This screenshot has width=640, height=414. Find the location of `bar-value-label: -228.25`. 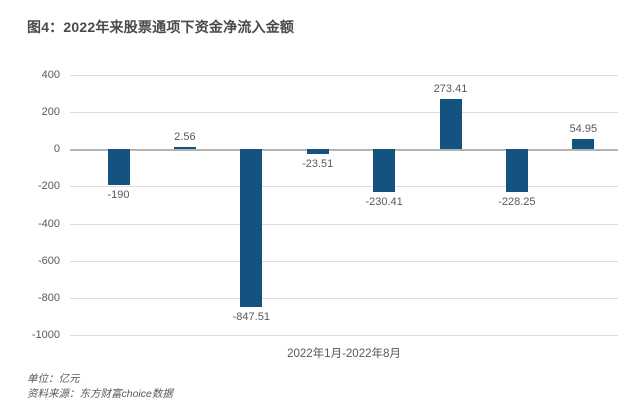

bar-value-label: -228.25 is located at coordinates (517, 201).